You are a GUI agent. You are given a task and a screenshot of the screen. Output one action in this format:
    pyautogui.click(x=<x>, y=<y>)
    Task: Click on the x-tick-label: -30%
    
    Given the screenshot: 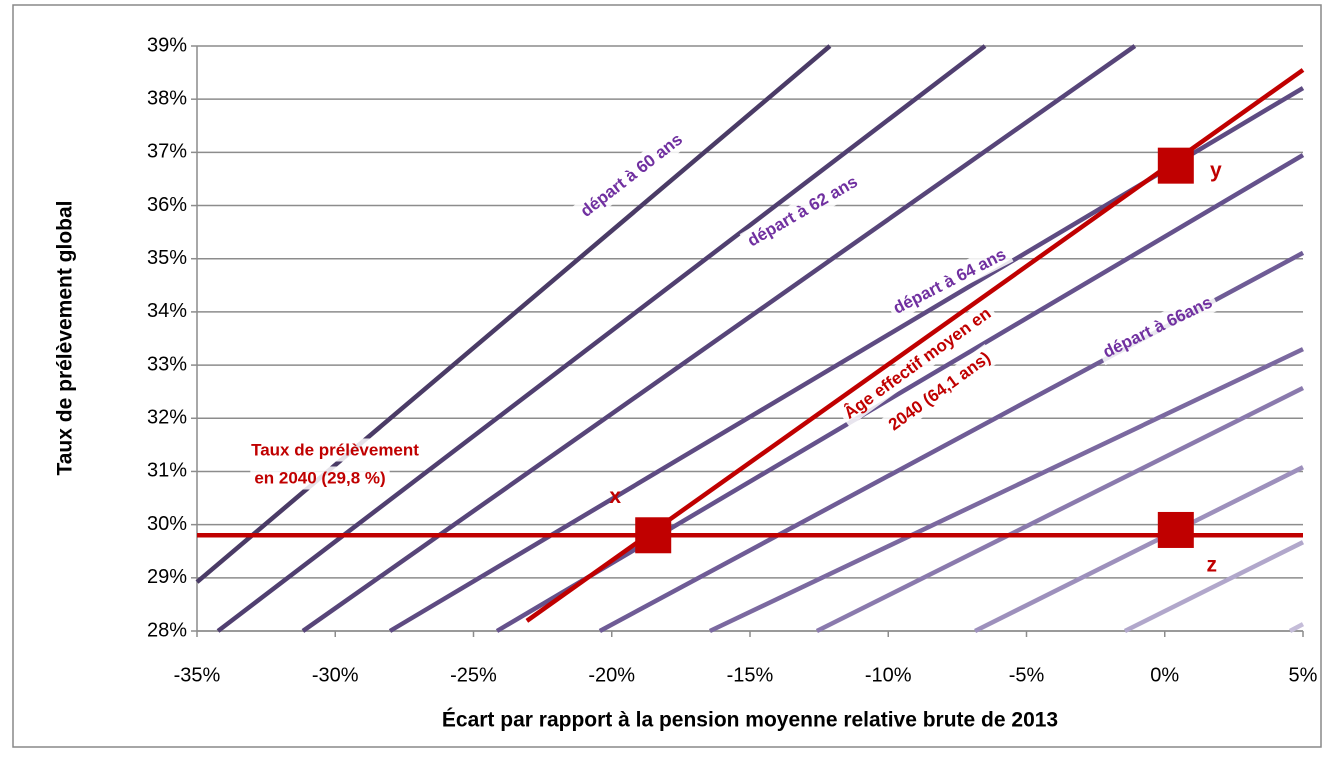 What is the action you would take?
    pyautogui.click(x=335, y=675)
    